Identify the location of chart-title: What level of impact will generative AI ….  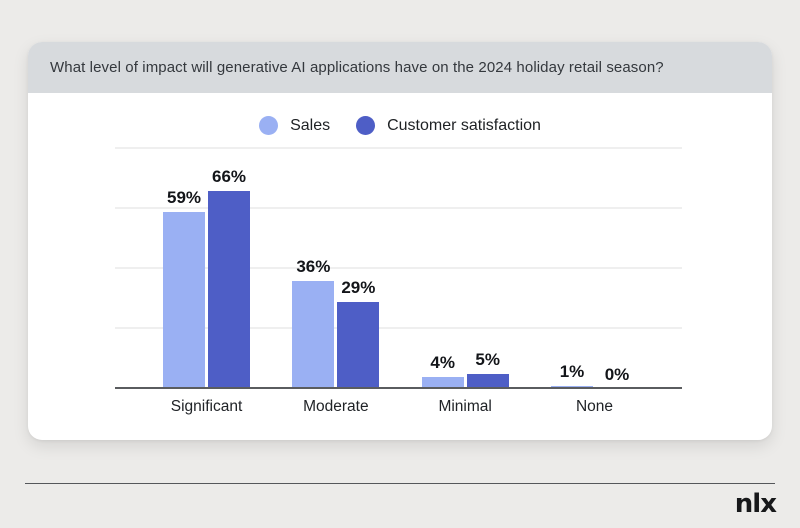
(357, 67).